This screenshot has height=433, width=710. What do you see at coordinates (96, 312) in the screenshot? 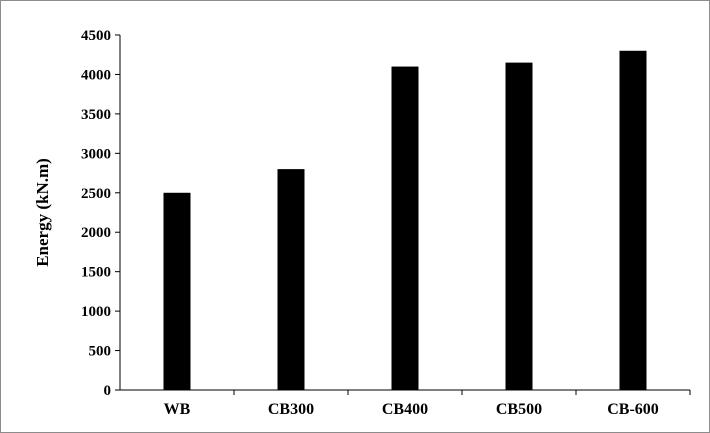
I see `y-tick-label: 1000` at bounding box center [96, 312].